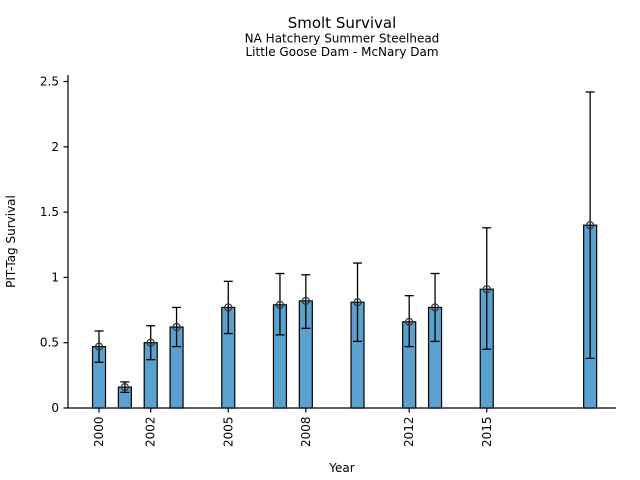  I want to click on x-tick-label: 2002, so click(151, 432).